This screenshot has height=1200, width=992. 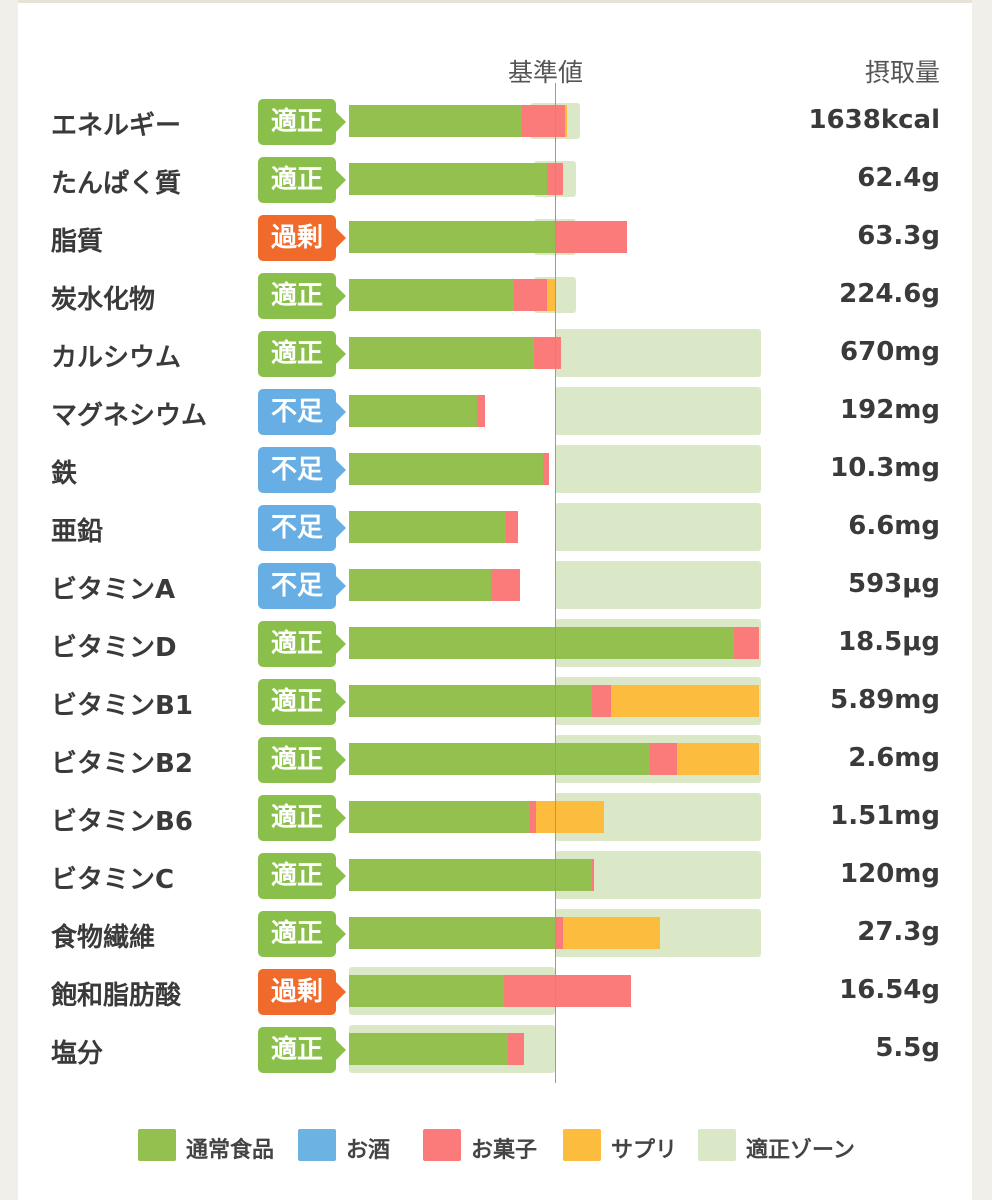 What do you see at coordinates (103, 938) in the screenshot?
I see `nutrient-label: 食物繊維` at bounding box center [103, 938].